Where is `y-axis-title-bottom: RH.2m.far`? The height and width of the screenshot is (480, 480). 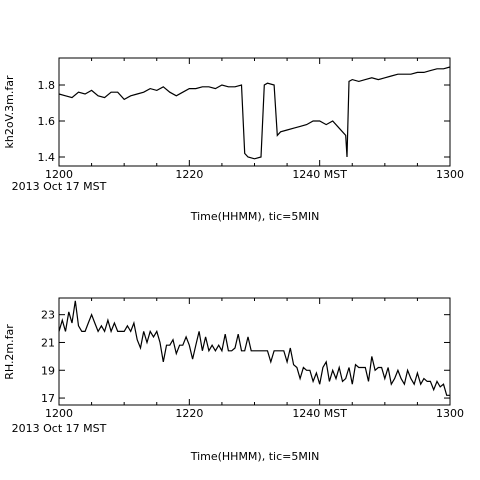 y-axis-title-bottom: RH.2m.far is located at coordinates (9, 352).